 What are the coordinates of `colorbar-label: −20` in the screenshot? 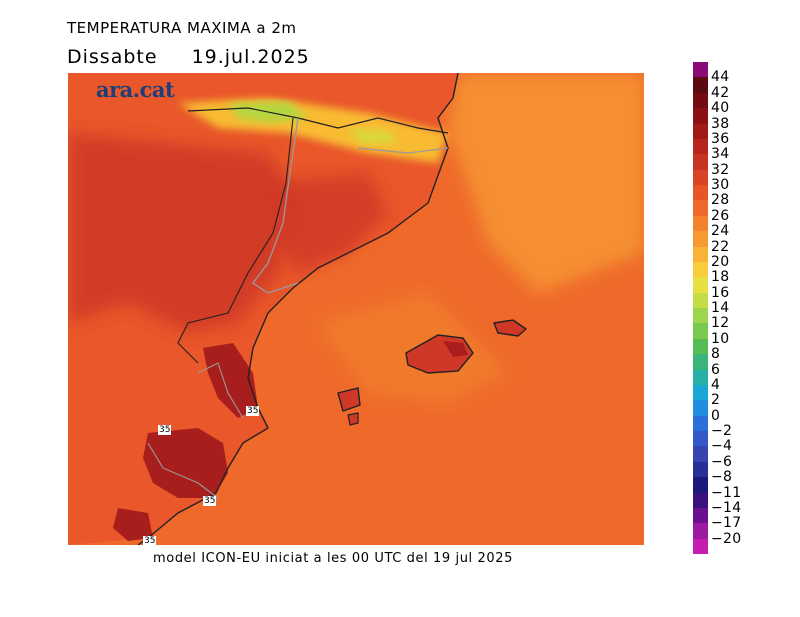 It's located at (726, 538).